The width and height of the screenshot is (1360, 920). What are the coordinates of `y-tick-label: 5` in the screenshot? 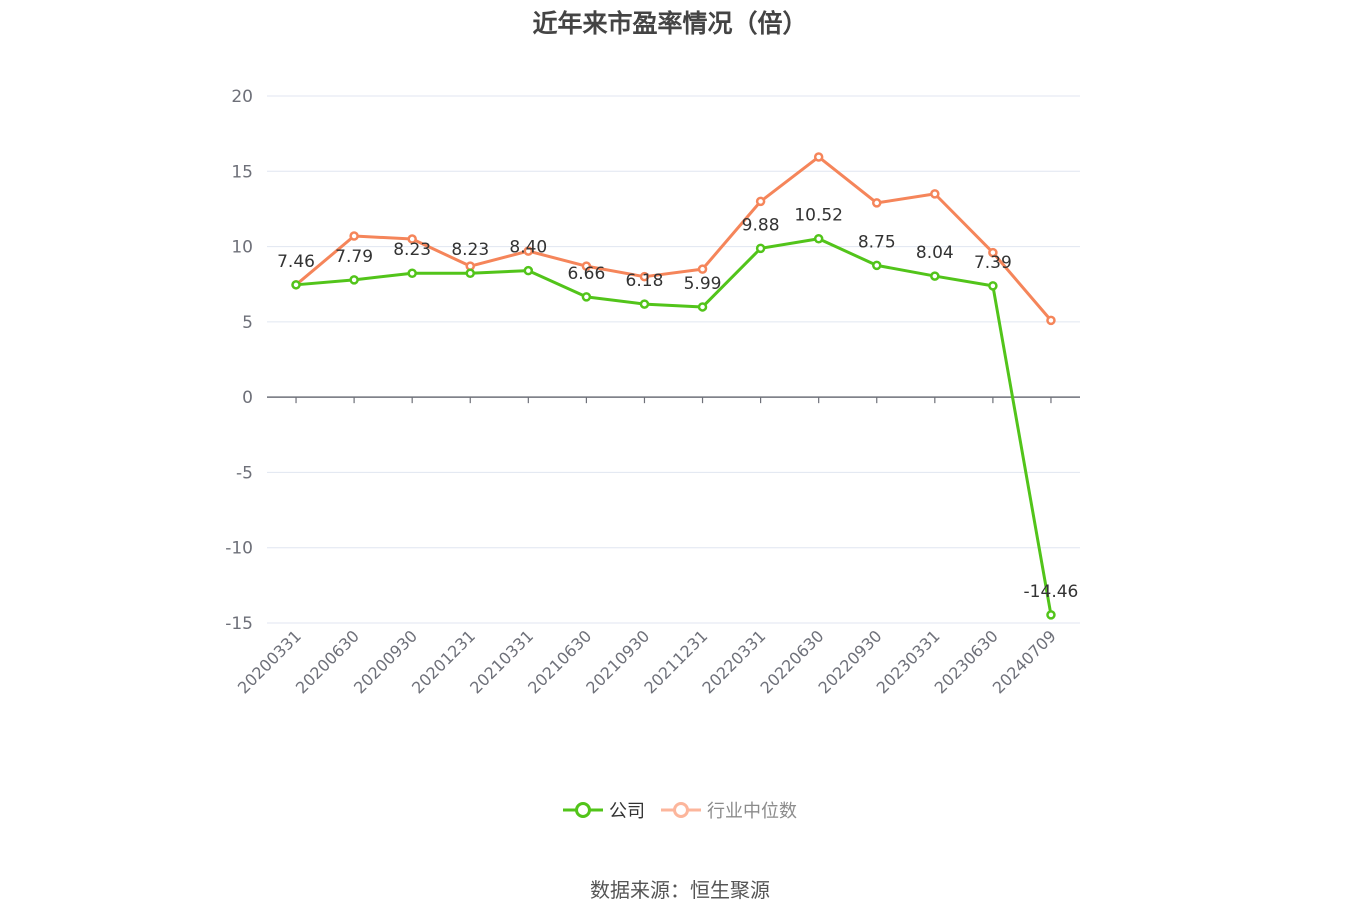 It's located at (247, 323).